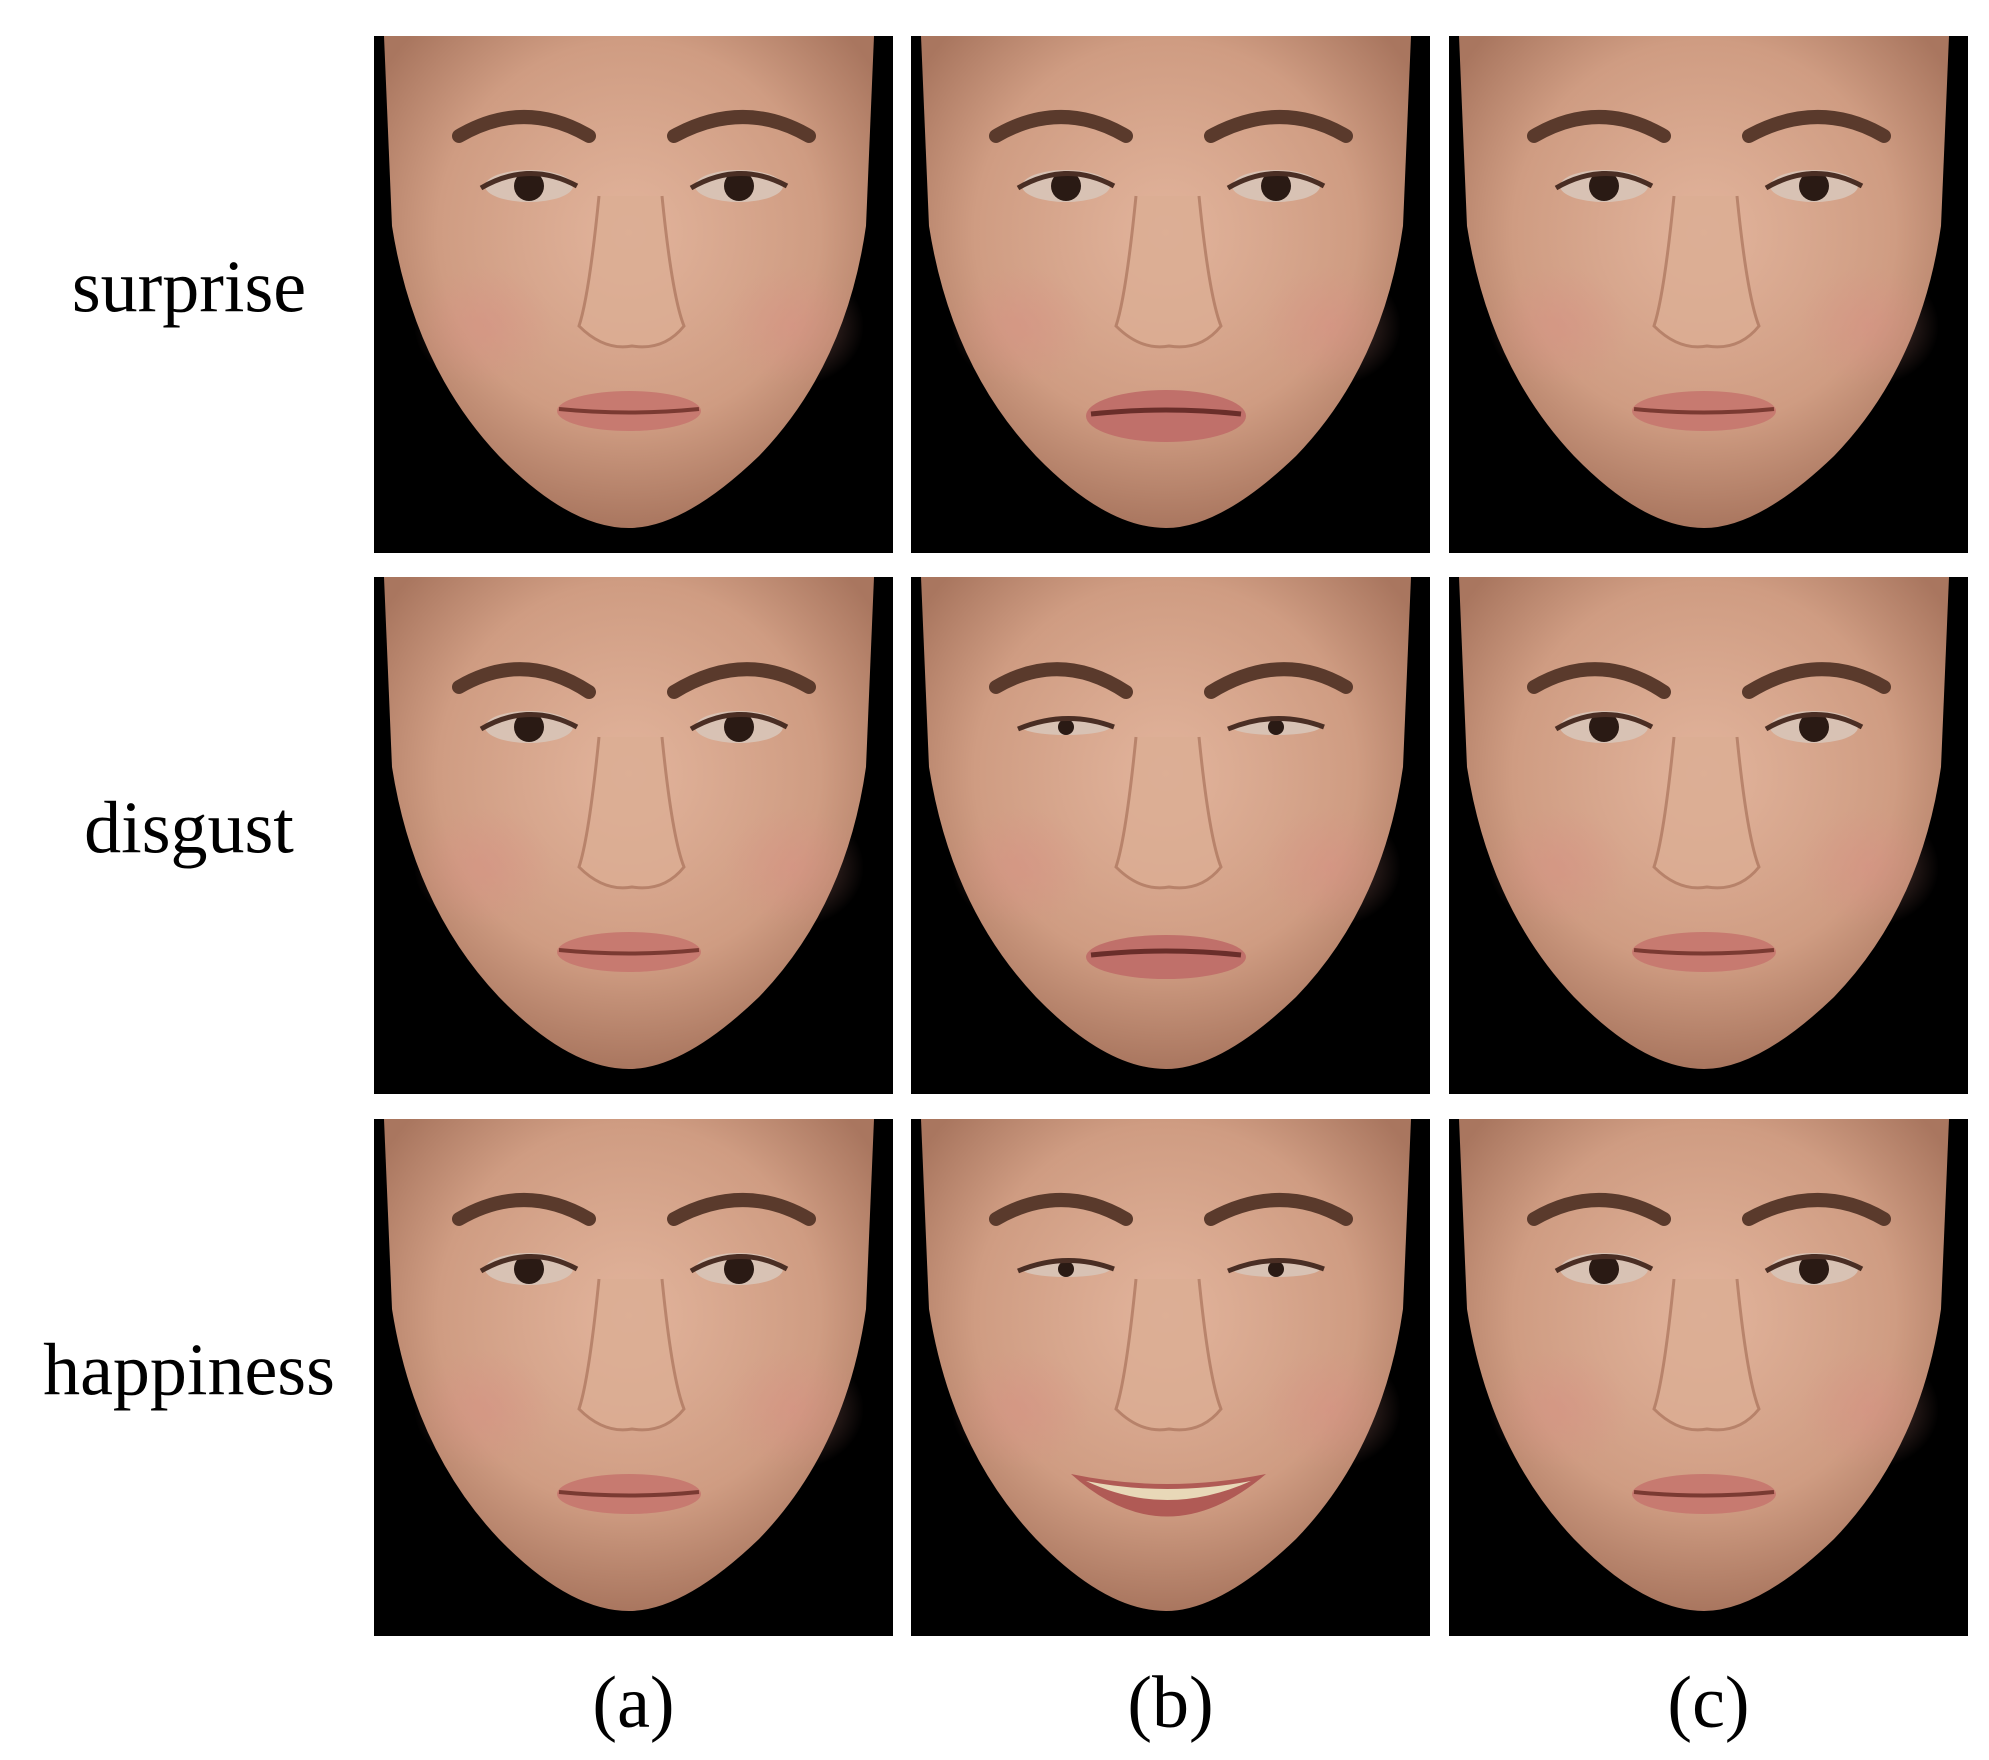 The image size is (1989, 1760). Describe the element at coordinates (633, 1703) in the screenshot. I see `column-label: (a)` at that location.